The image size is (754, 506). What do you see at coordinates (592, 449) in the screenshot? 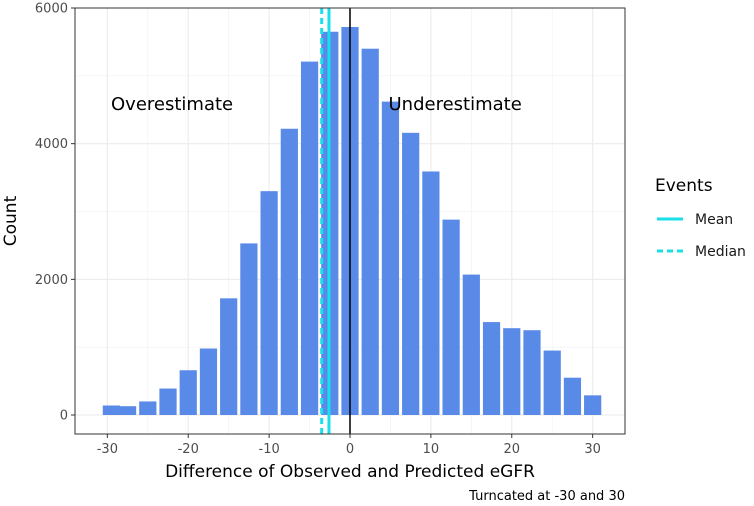
I see `x-tick-label: 30` at bounding box center [592, 449].